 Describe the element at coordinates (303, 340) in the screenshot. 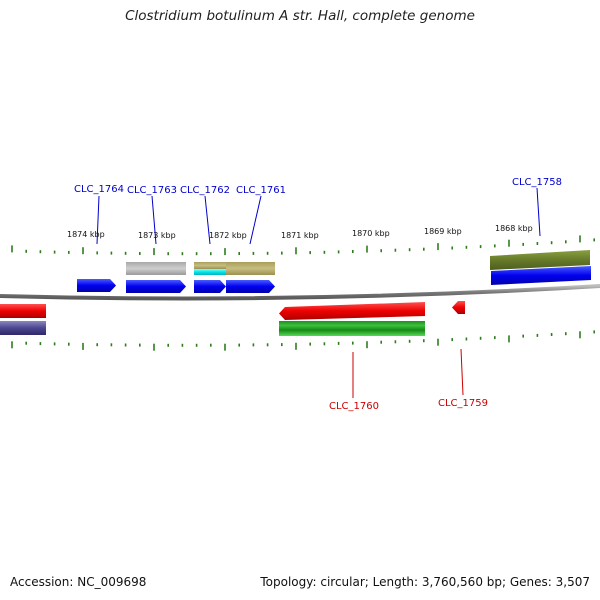

I see `lower-tick-row` at that location.